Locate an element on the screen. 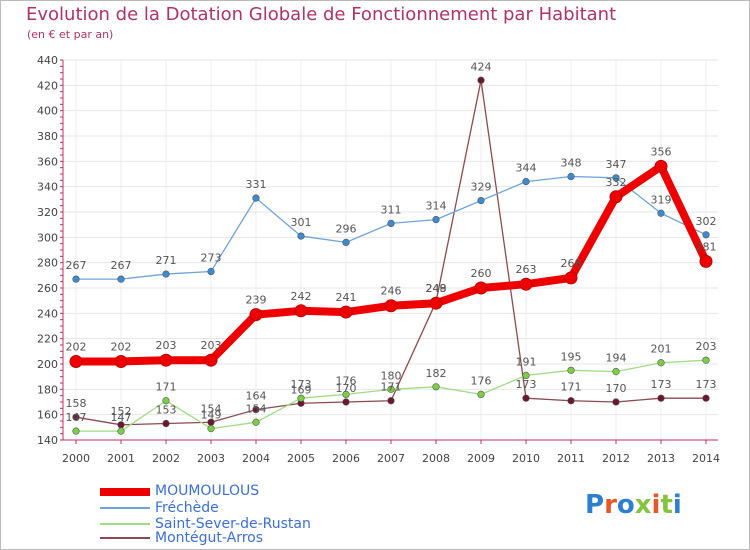 This screenshot has width=750, height=550. data-label: 239 is located at coordinates (256, 300).